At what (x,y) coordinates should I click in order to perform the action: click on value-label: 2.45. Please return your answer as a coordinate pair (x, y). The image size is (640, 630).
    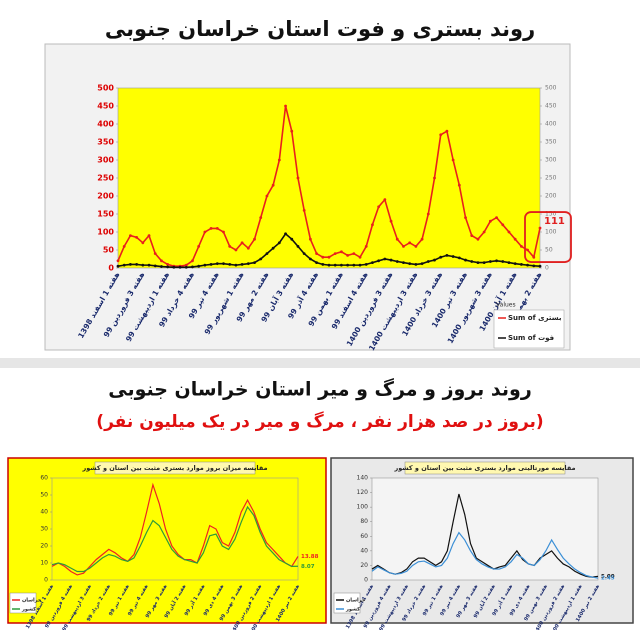
    Looking at the image, I should click on (608, 579).